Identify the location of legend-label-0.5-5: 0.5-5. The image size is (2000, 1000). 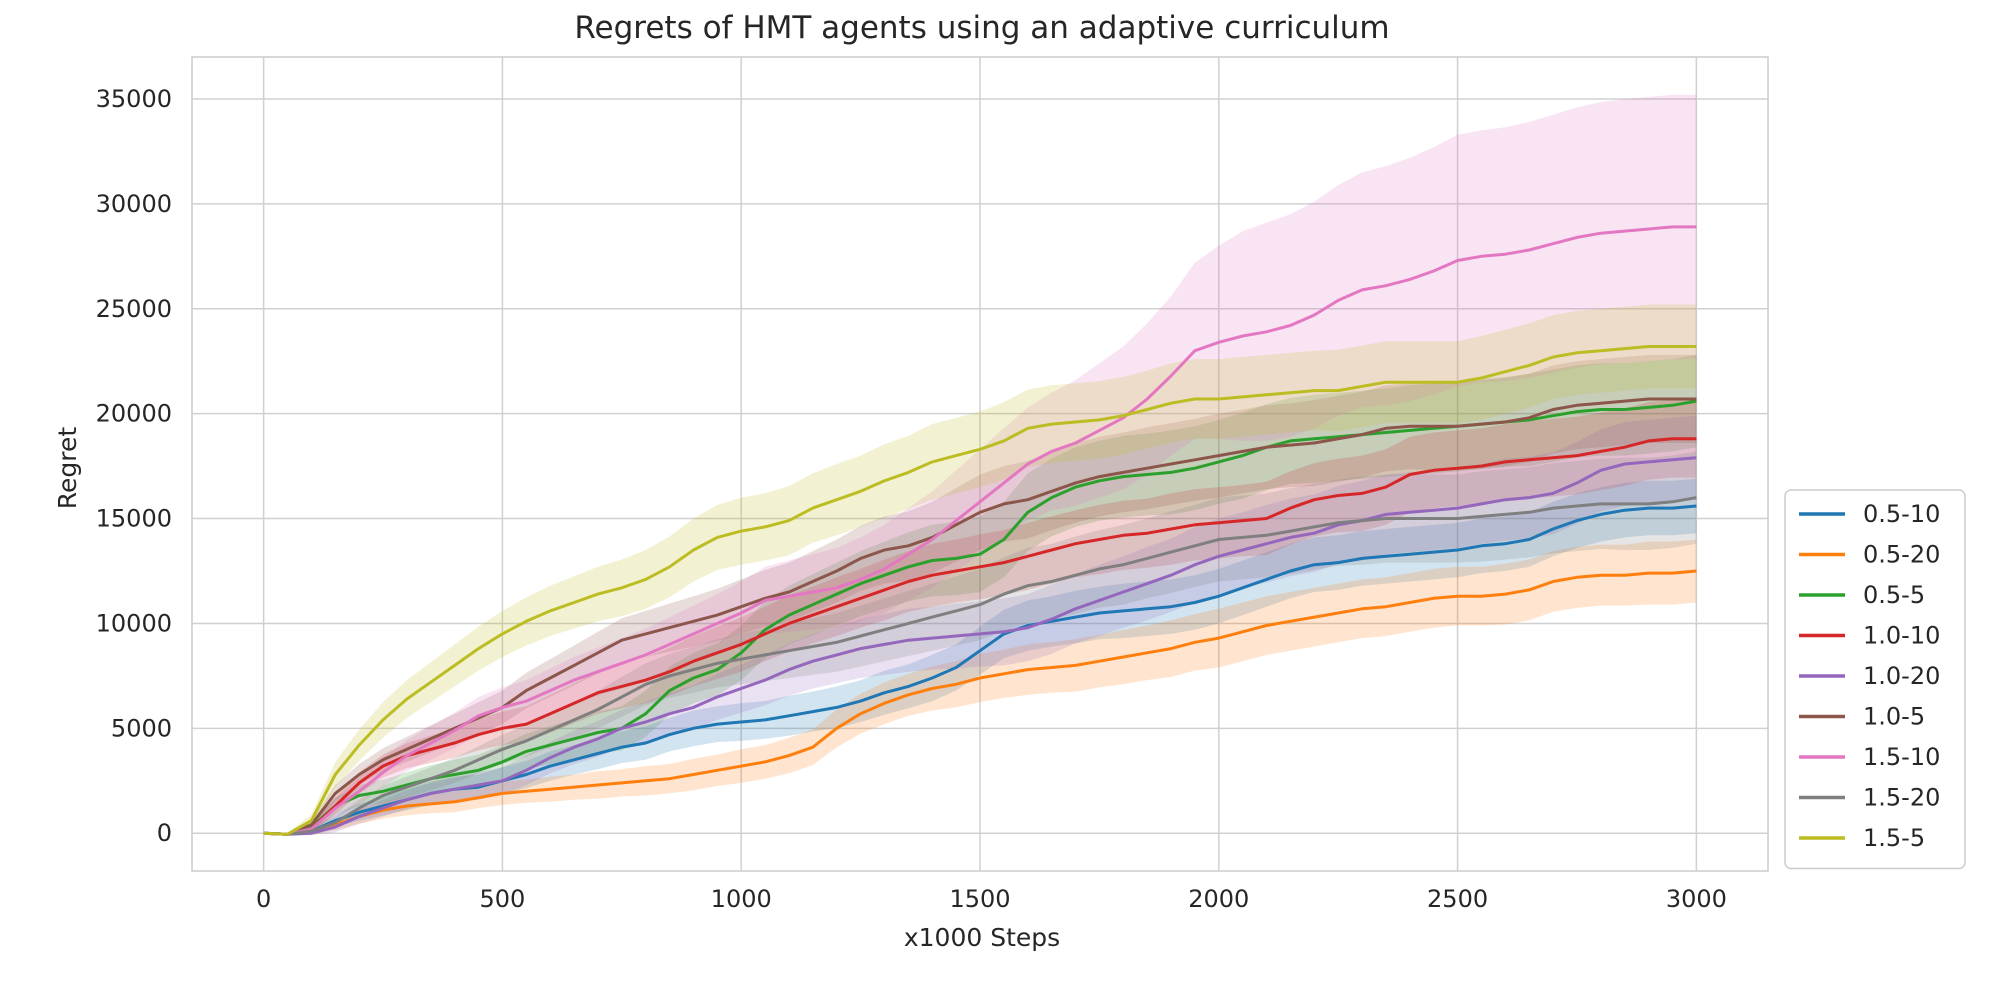
(1894, 595).